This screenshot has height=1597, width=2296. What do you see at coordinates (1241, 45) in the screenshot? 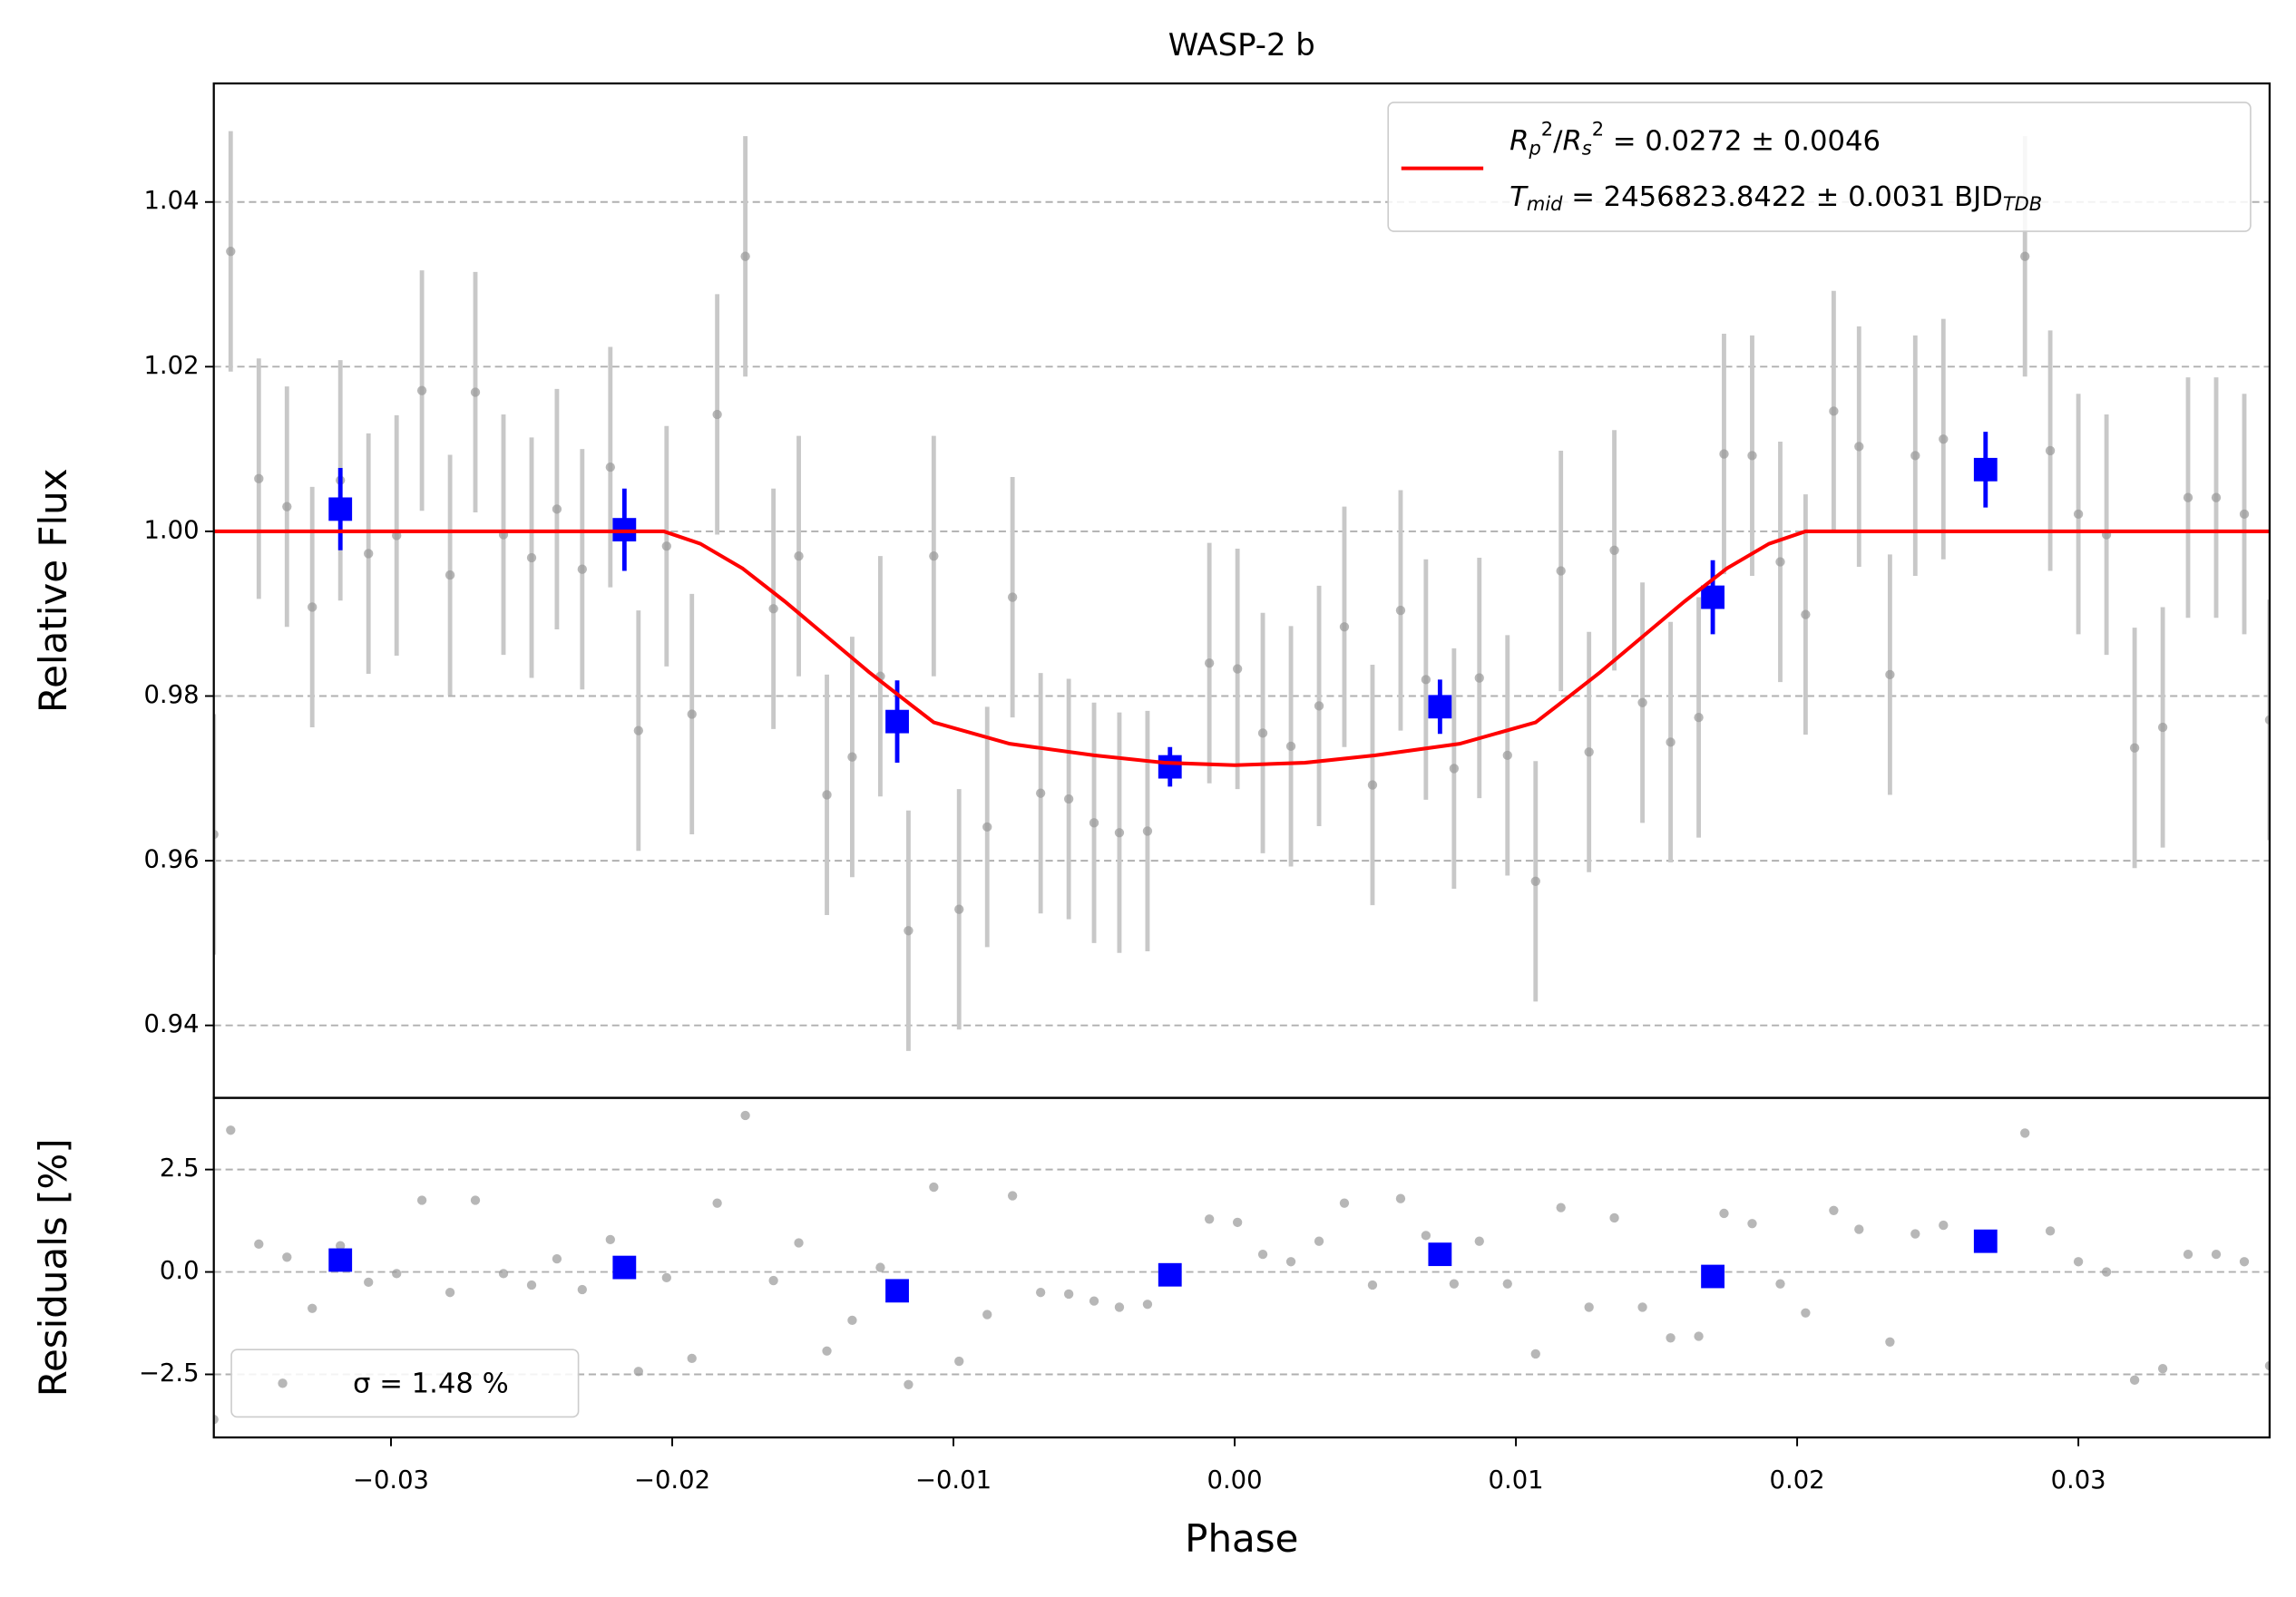
I see `chart-title: WASP-2 b` at bounding box center [1241, 45].